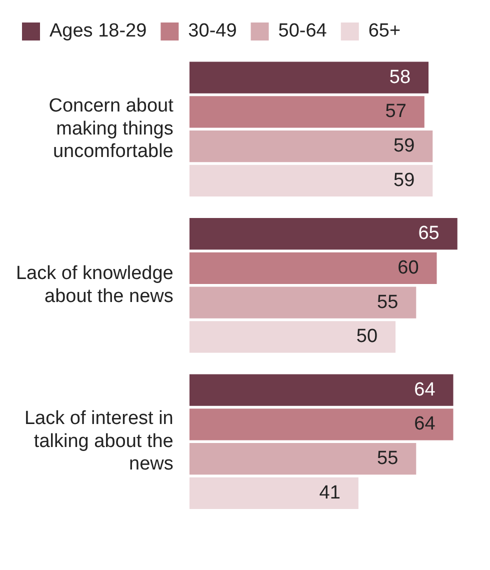 This screenshot has width=490, height=570. I want to click on legend-label: Ages 18-29, so click(98, 31).